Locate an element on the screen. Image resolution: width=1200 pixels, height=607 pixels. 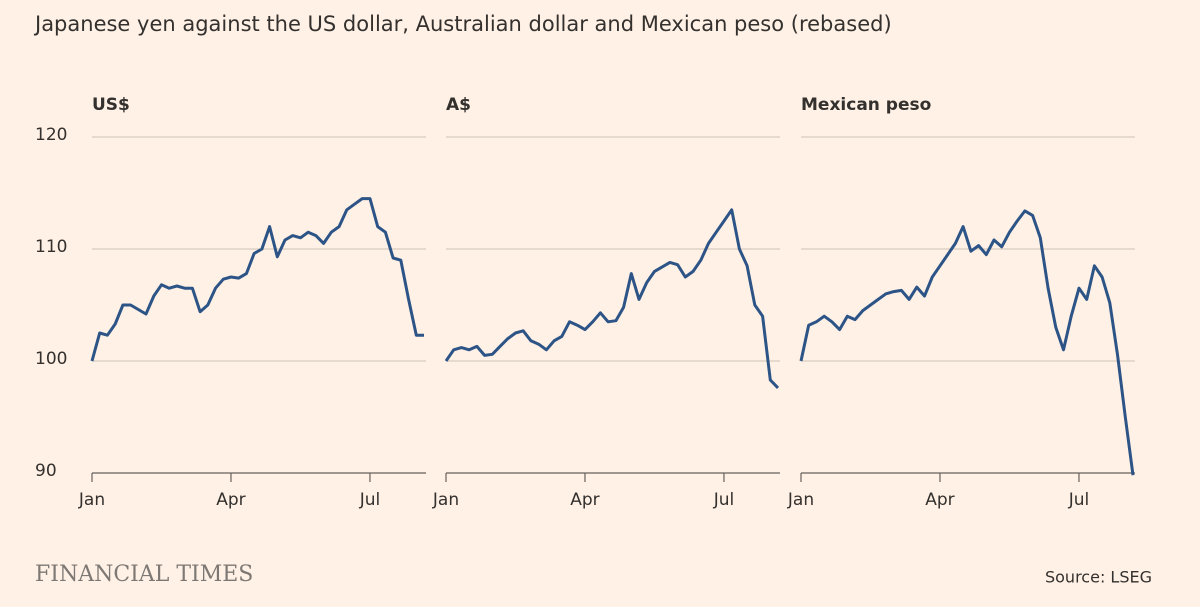
panel-title: A$ is located at coordinates (458, 105).